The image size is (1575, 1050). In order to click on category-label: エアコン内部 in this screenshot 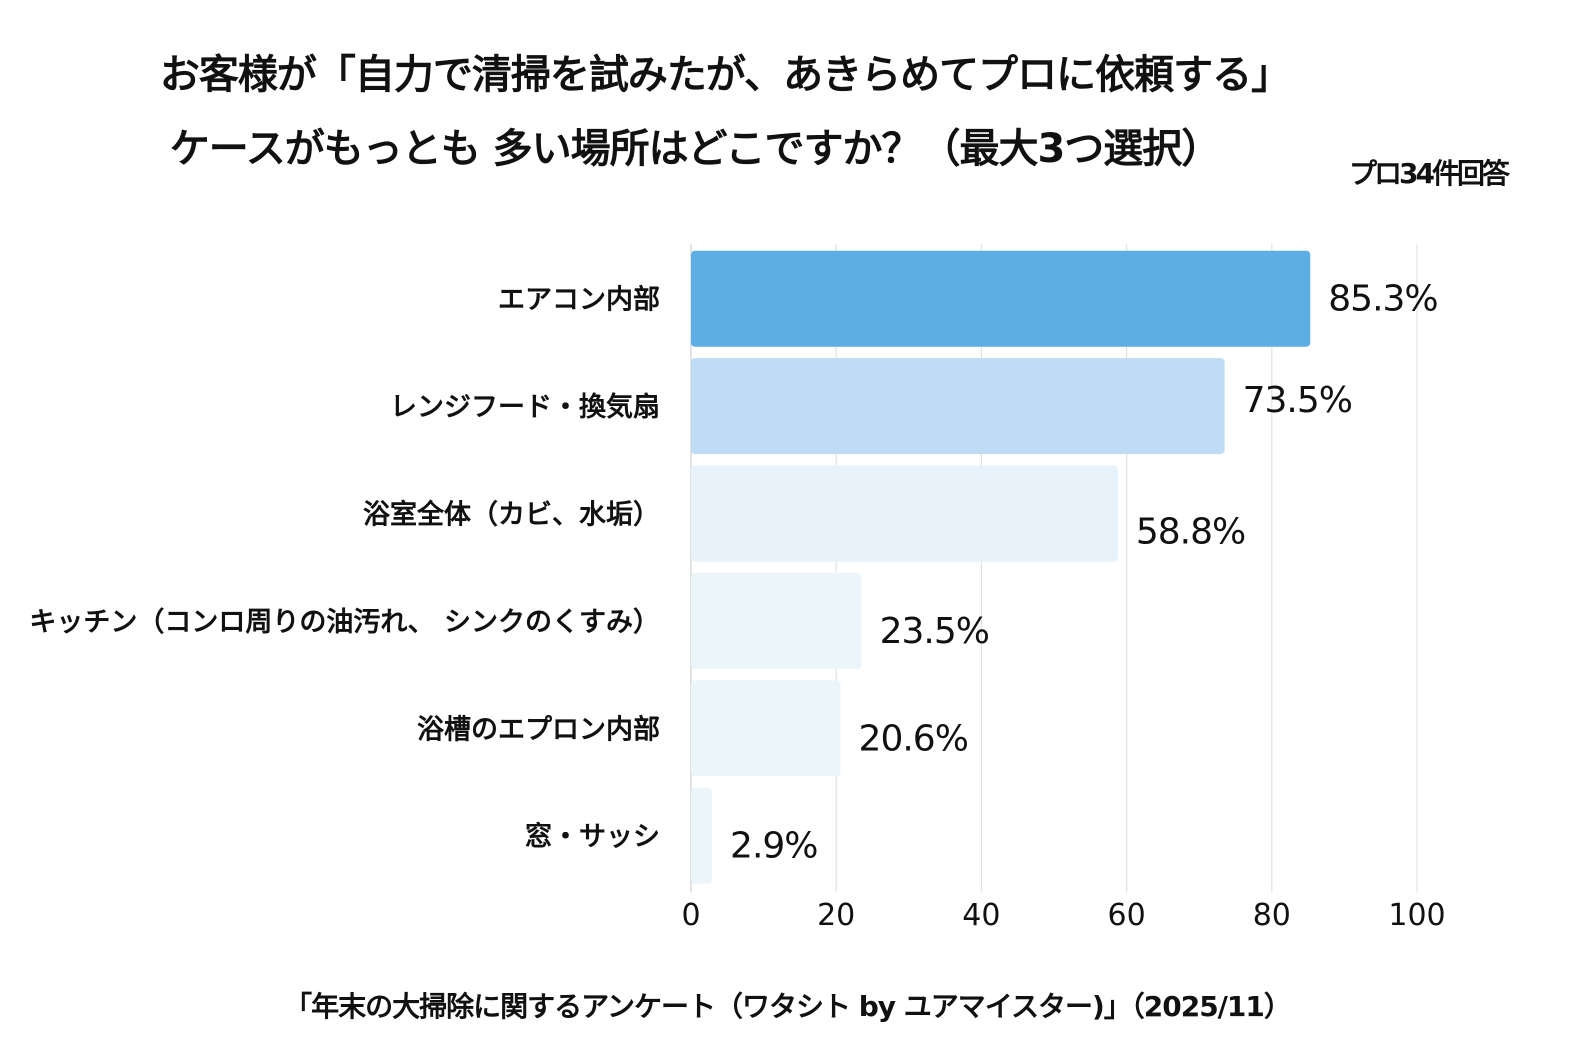, I will do `click(579, 300)`.